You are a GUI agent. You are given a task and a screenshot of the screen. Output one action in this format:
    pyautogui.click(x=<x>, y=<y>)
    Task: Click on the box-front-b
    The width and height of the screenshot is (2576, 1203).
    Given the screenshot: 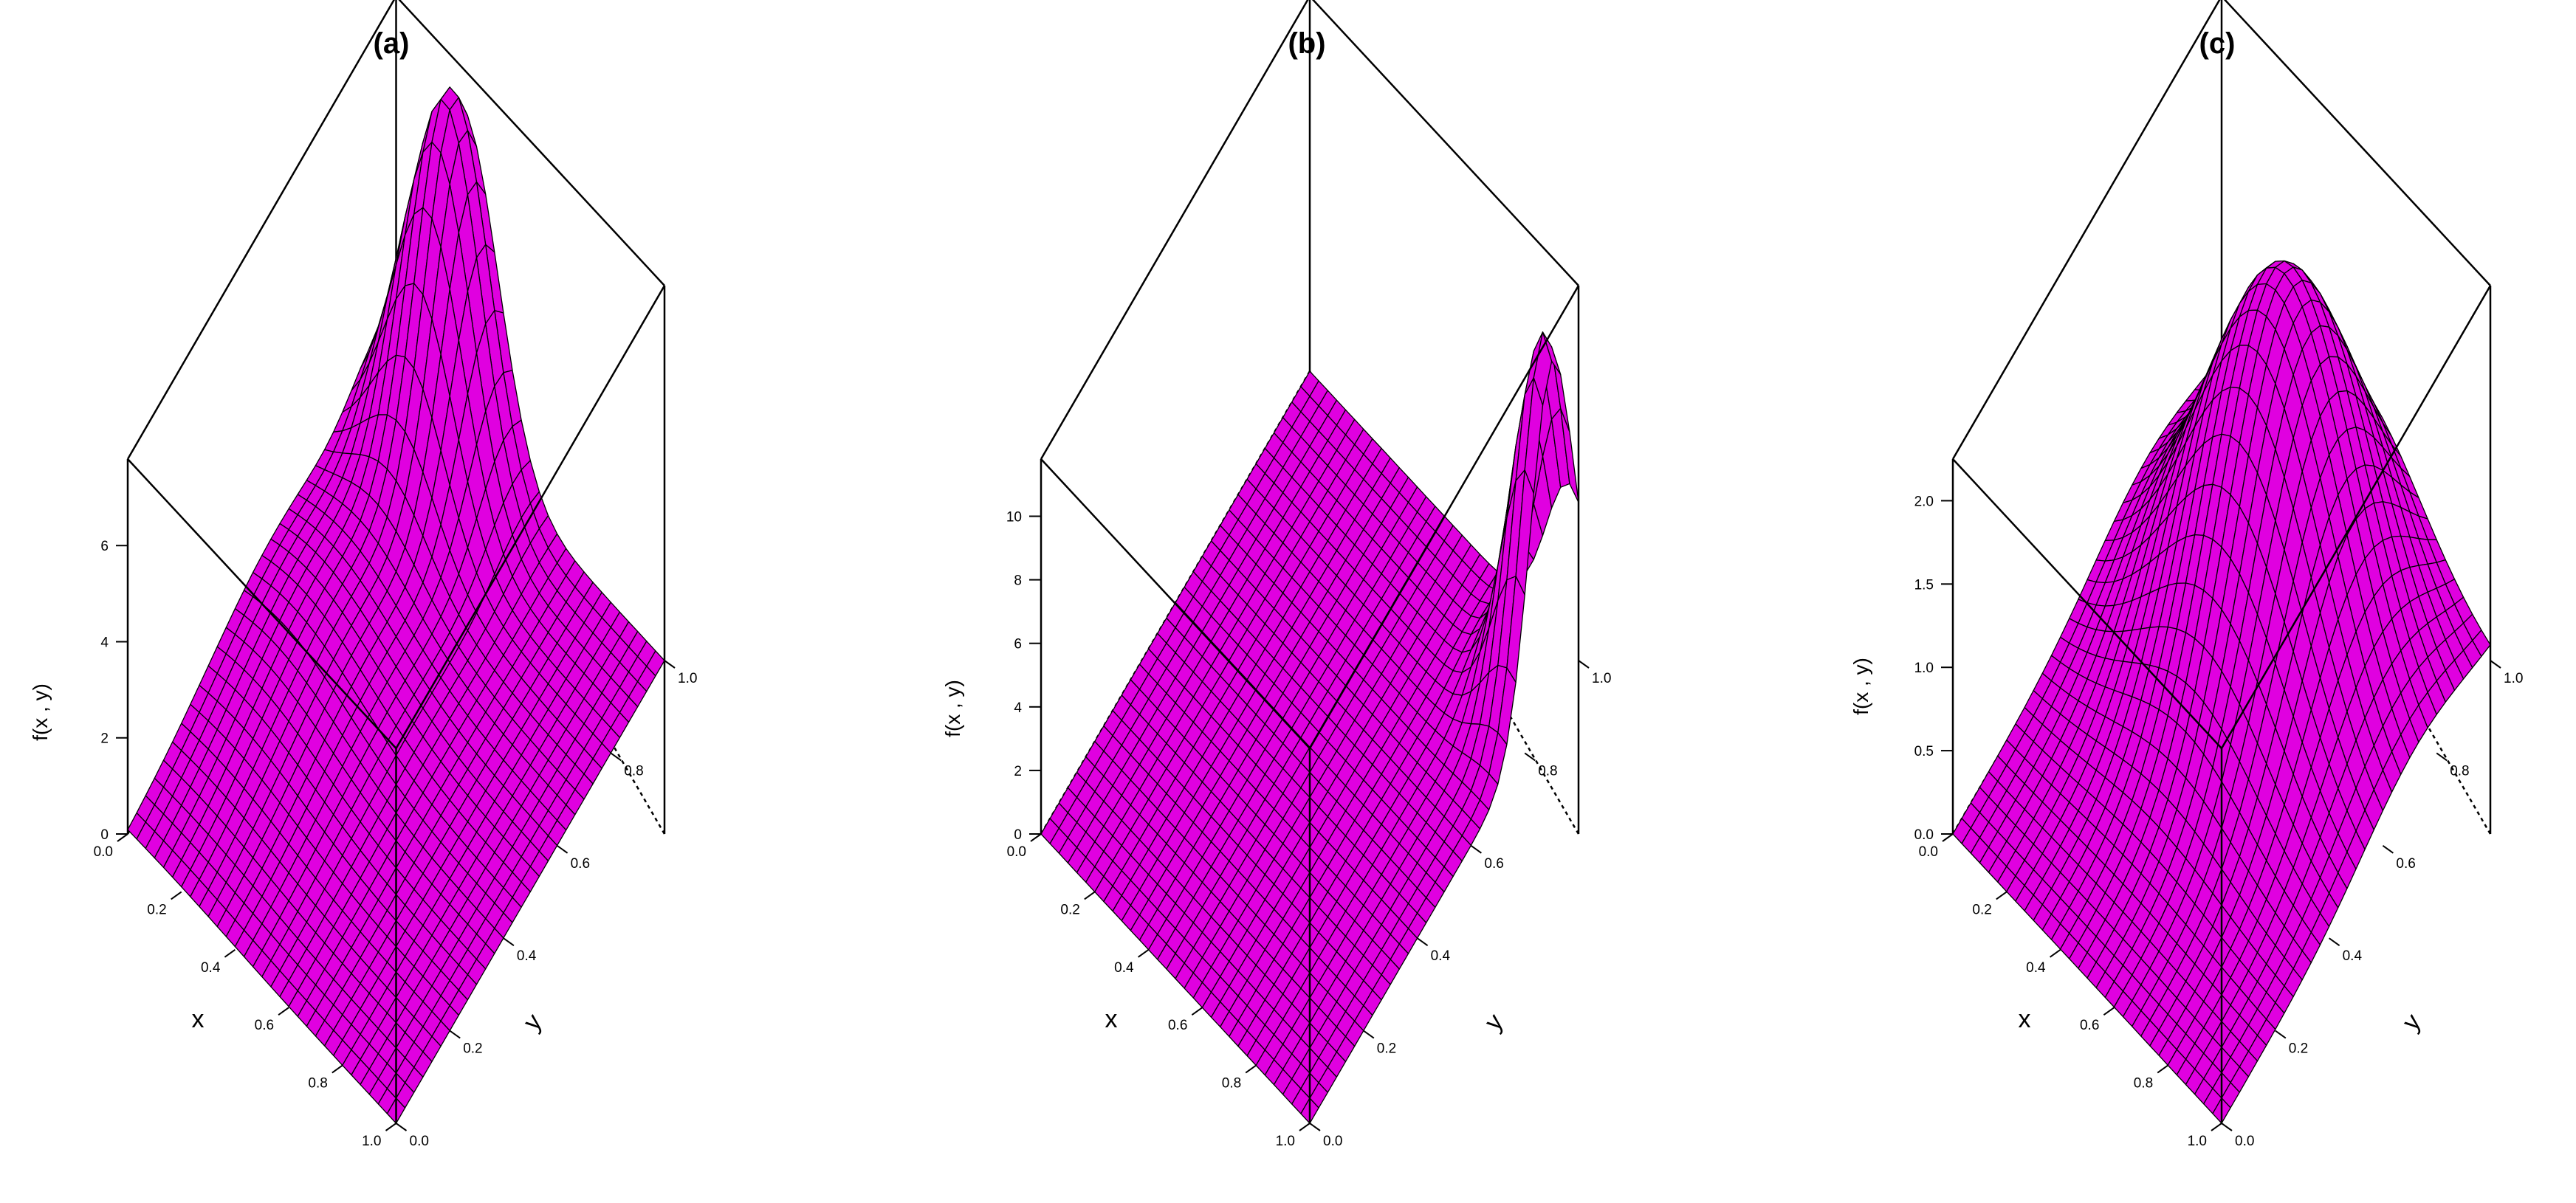 What is the action you would take?
    pyautogui.click(x=1310, y=704)
    